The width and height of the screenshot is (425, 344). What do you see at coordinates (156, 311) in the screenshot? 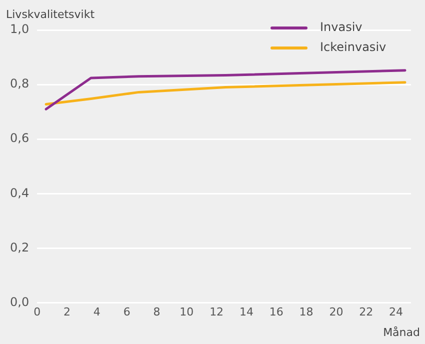
I see `x-tick-label: 8` at bounding box center [156, 311].